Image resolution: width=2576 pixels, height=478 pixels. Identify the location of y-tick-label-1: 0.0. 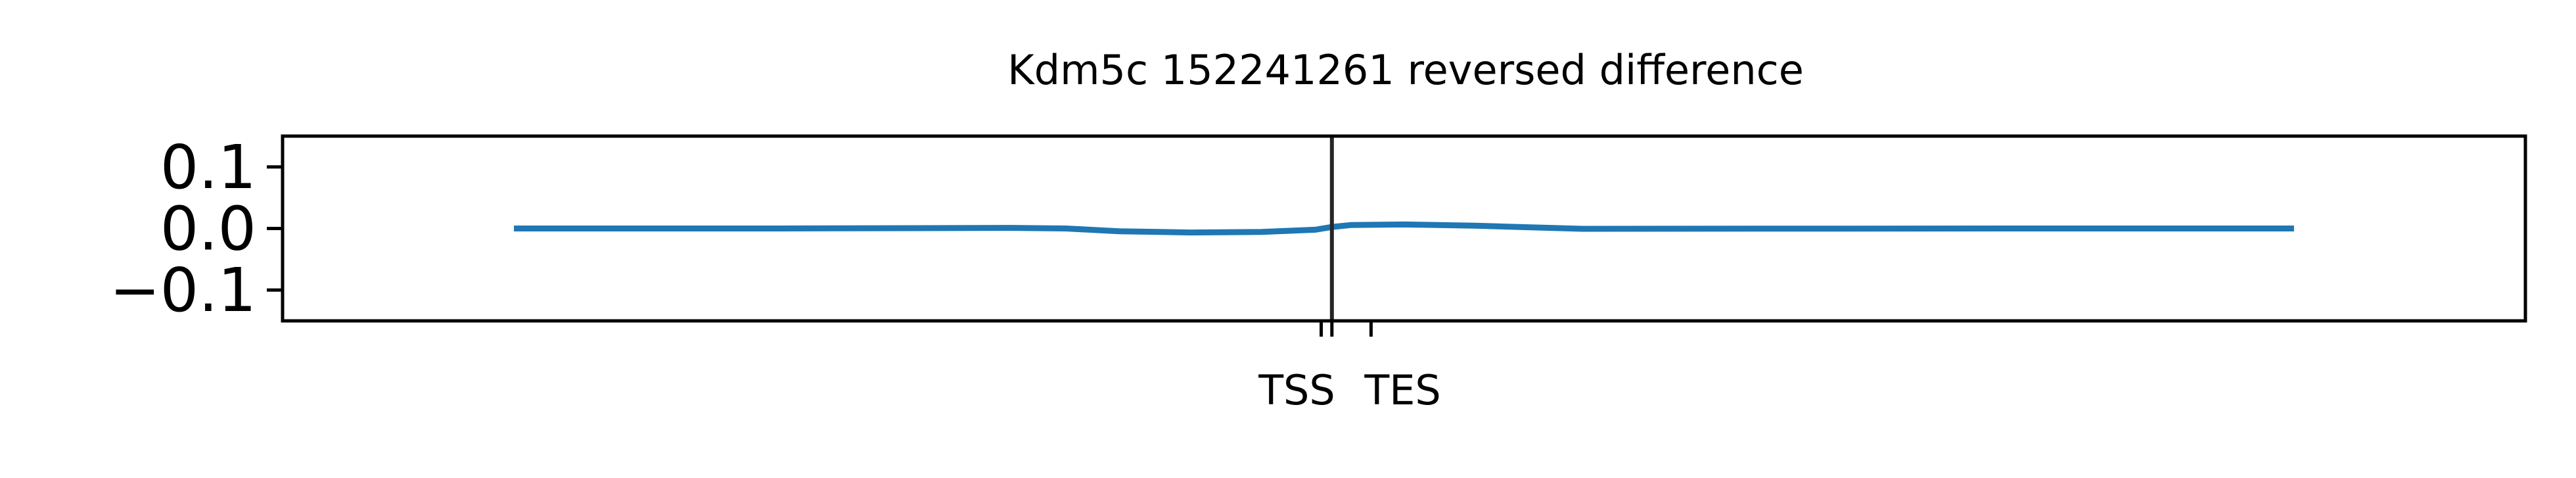
(208, 229).